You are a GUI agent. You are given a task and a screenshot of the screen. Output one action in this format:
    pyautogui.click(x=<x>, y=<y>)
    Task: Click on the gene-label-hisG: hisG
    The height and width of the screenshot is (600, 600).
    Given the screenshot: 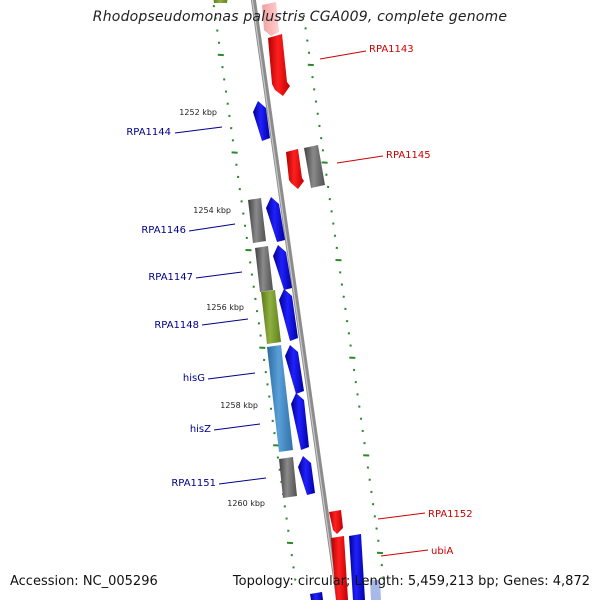 What is the action you would take?
    pyautogui.click(x=194, y=378)
    